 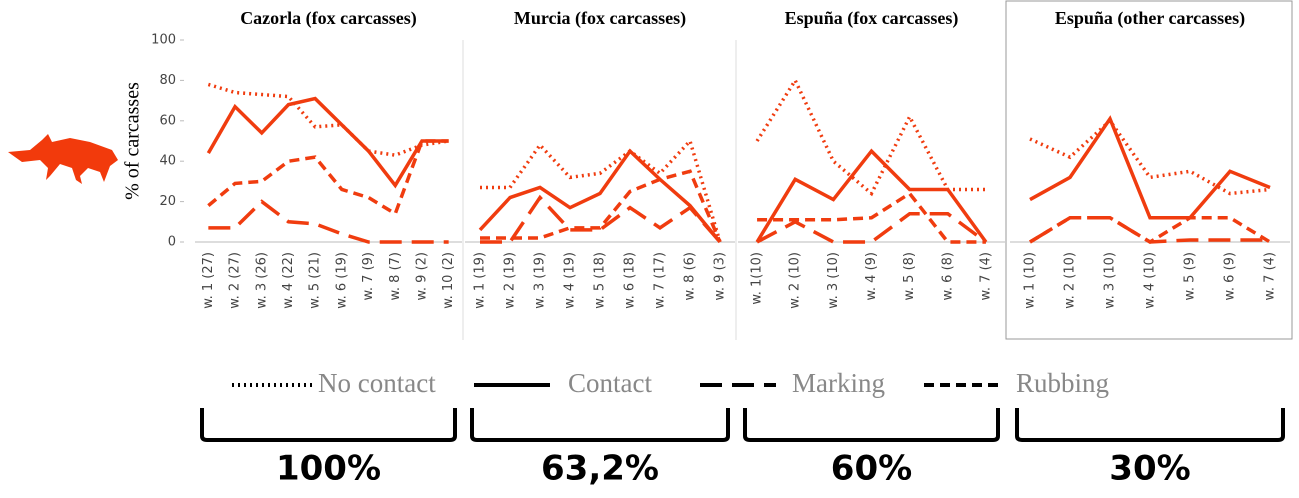 I want to click on percentage: 60%, so click(x=871, y=469).